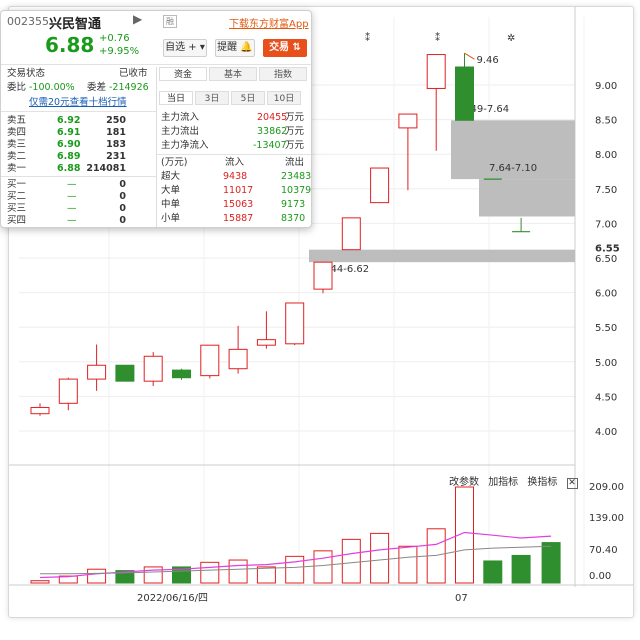 The image size is (640, 640). Describe the element at coordinates (246, 47) in the screenshot. I see `bell-icon: 🔔` at that location.